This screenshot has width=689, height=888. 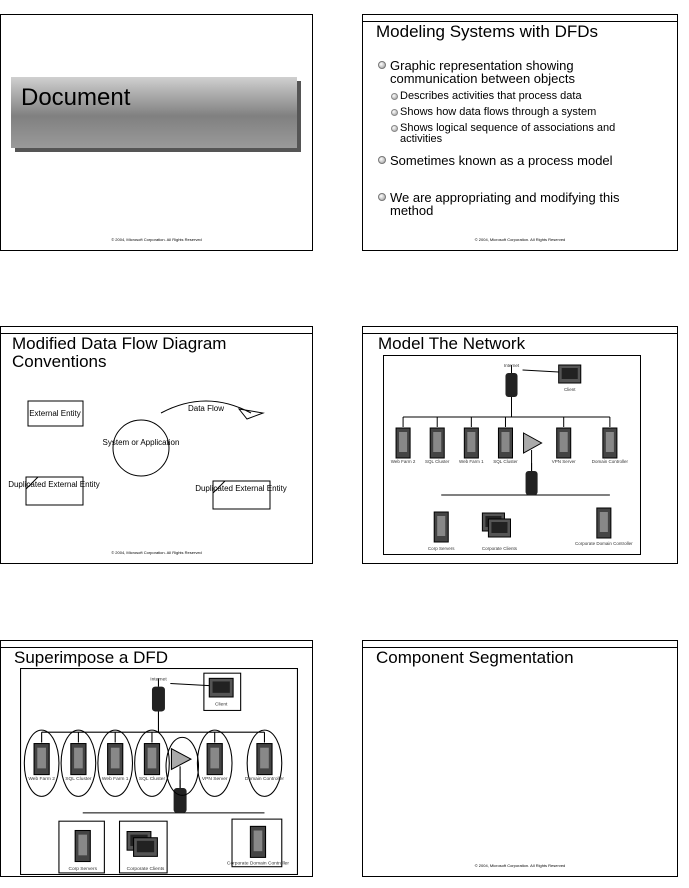 I want to click on flow-arc, so click(x=206, y=407).